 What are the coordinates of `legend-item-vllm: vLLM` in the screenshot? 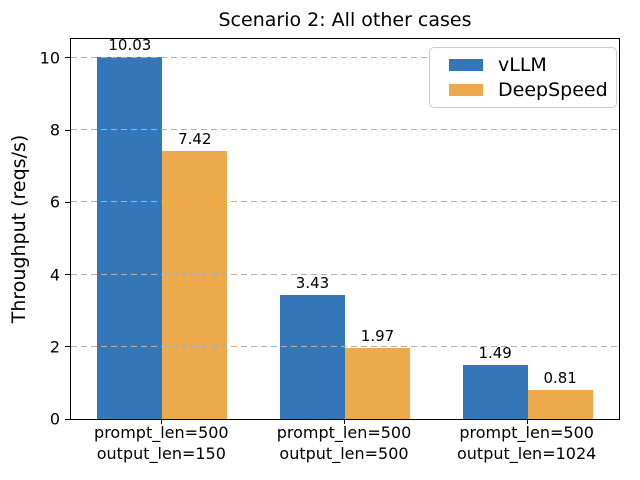 It's located at (532, 65).